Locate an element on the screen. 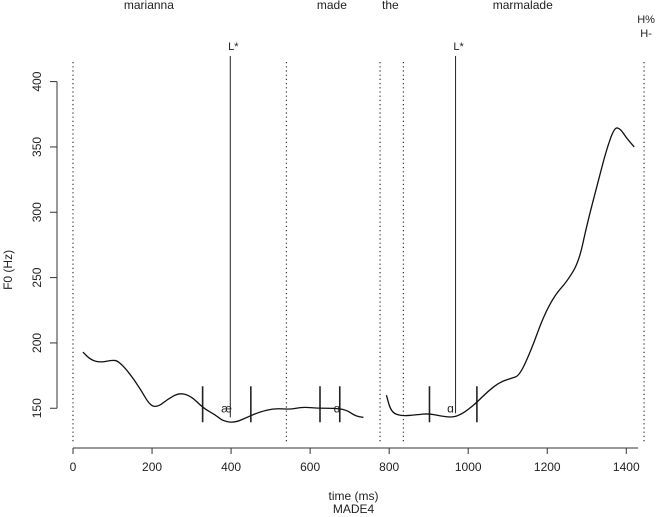 The height and width of the screenshot is (517, 660). segment-label-0: æ is located at coordinates (226, 408).